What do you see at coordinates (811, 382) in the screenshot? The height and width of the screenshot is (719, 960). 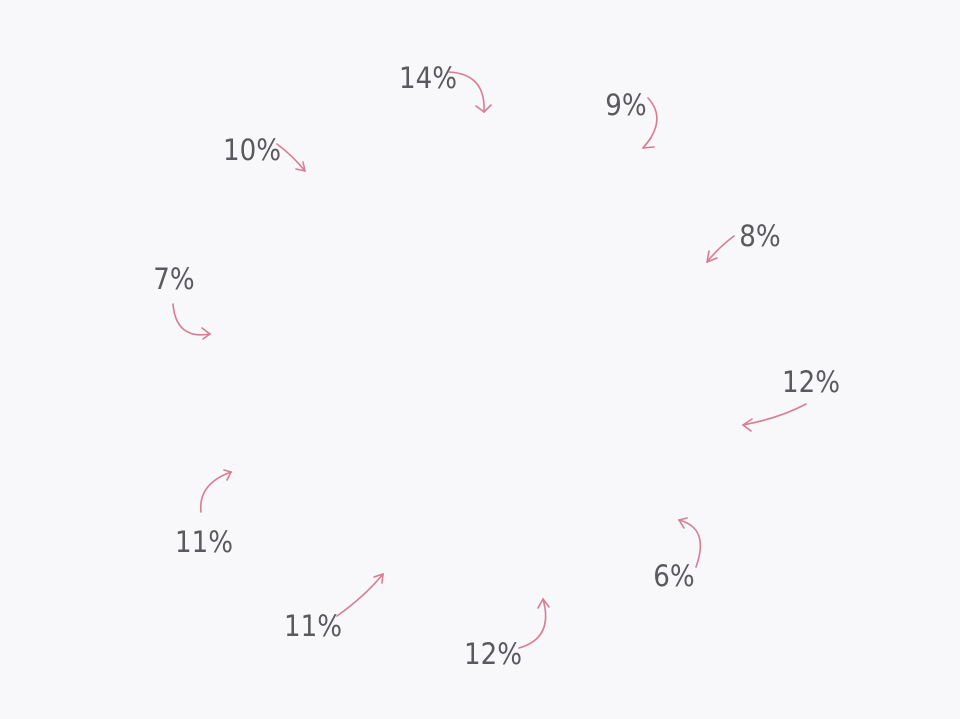 I see `slice-label-4: 12%` at bounding box center [811, 382].